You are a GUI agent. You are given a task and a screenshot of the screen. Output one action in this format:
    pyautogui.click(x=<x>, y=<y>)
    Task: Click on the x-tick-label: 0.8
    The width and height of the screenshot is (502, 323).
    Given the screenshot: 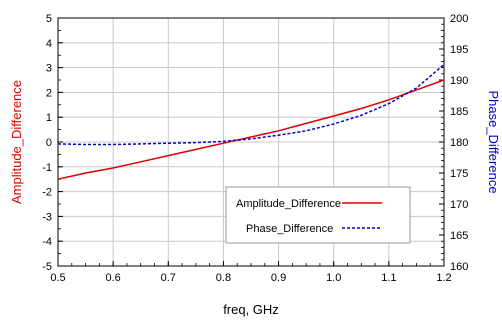 What is the action you would take?
    pyautogui.click(x=223, y=278)
    